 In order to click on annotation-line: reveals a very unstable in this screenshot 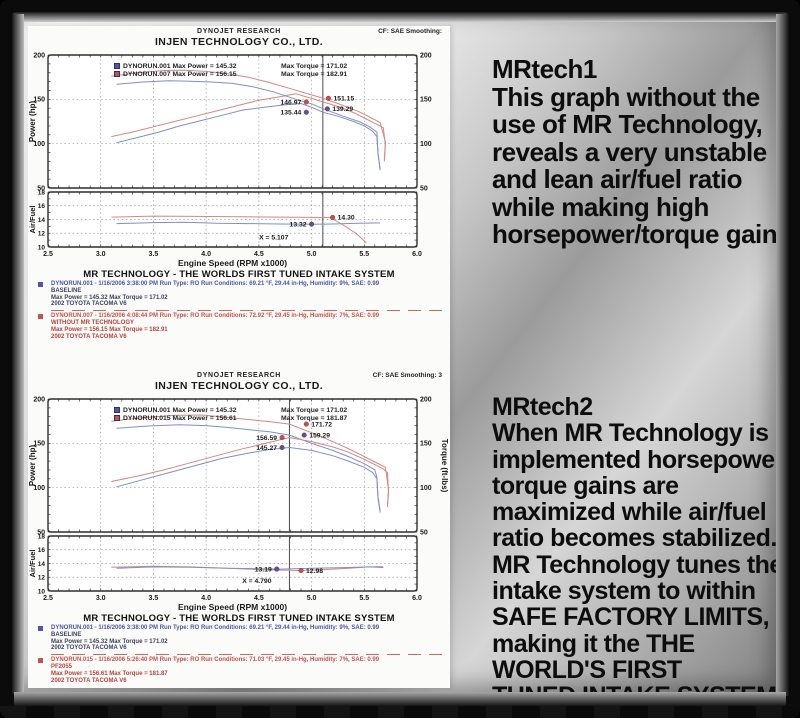, I will do `click(629, 151)`.